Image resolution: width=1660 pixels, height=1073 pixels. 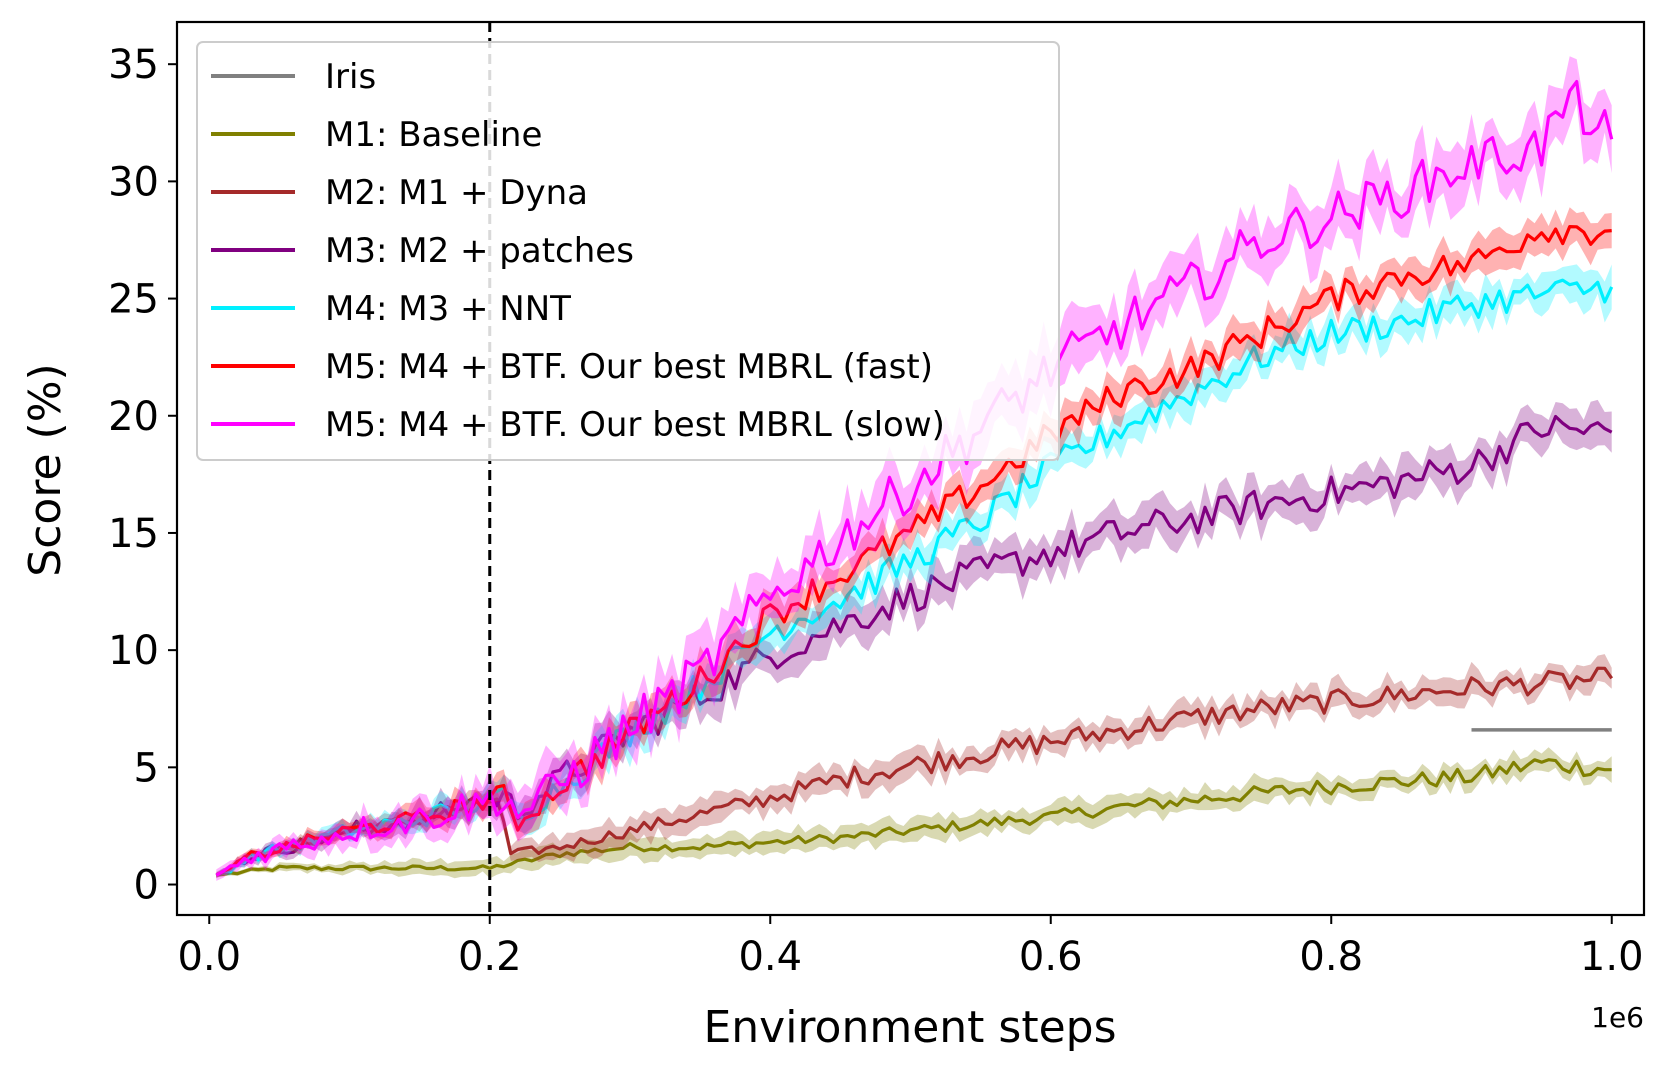 I want to click on y-tick-label: 30, so click(x=133, y=182).